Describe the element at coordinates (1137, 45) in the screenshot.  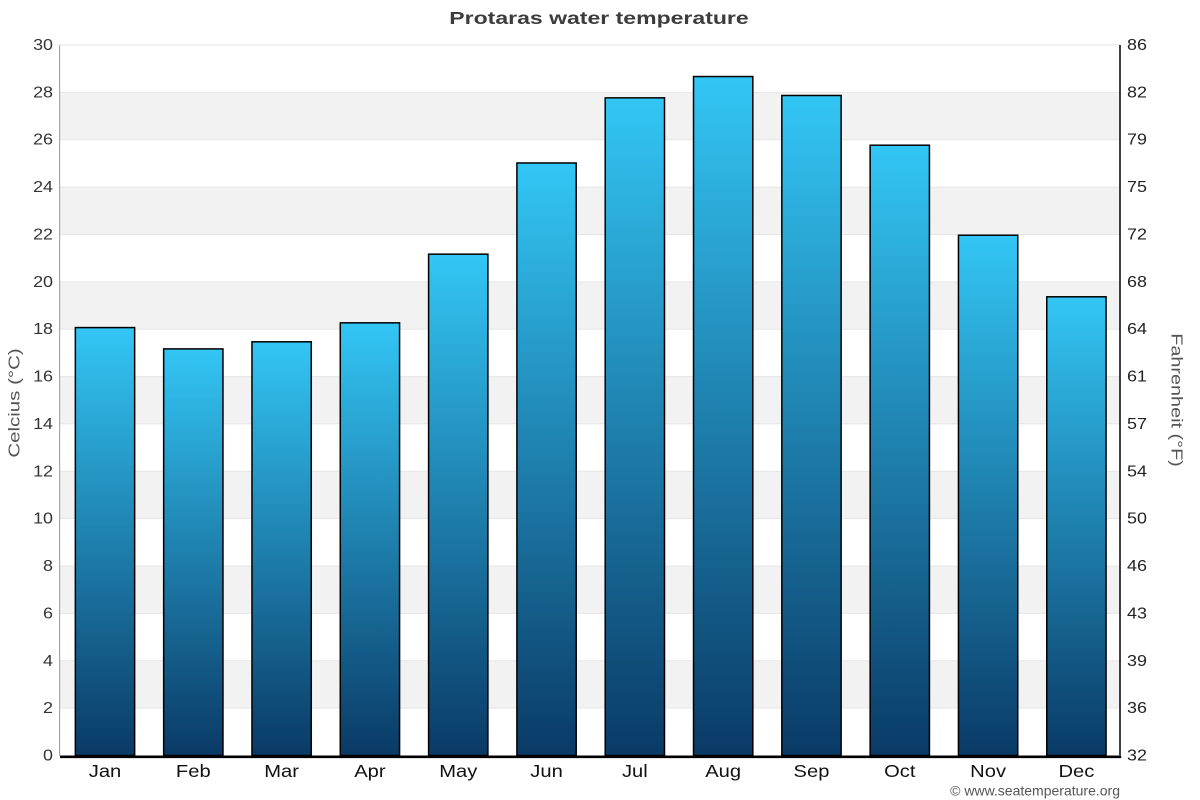
I see `svg-text: 86` at that location.